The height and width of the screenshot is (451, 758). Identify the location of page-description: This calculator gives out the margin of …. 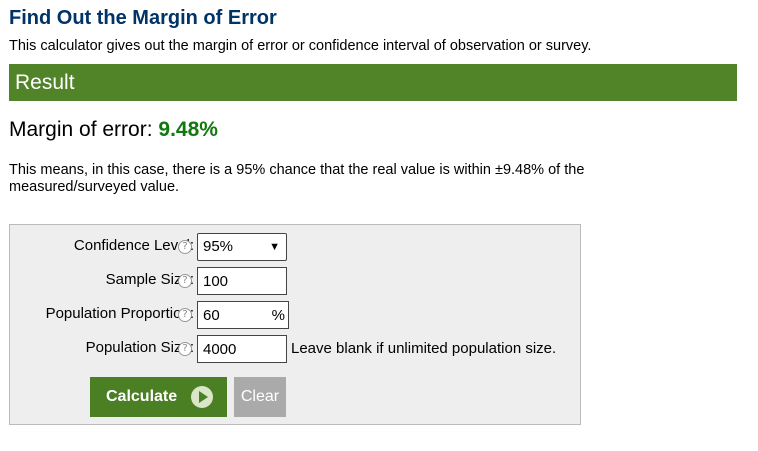
(300, 46).